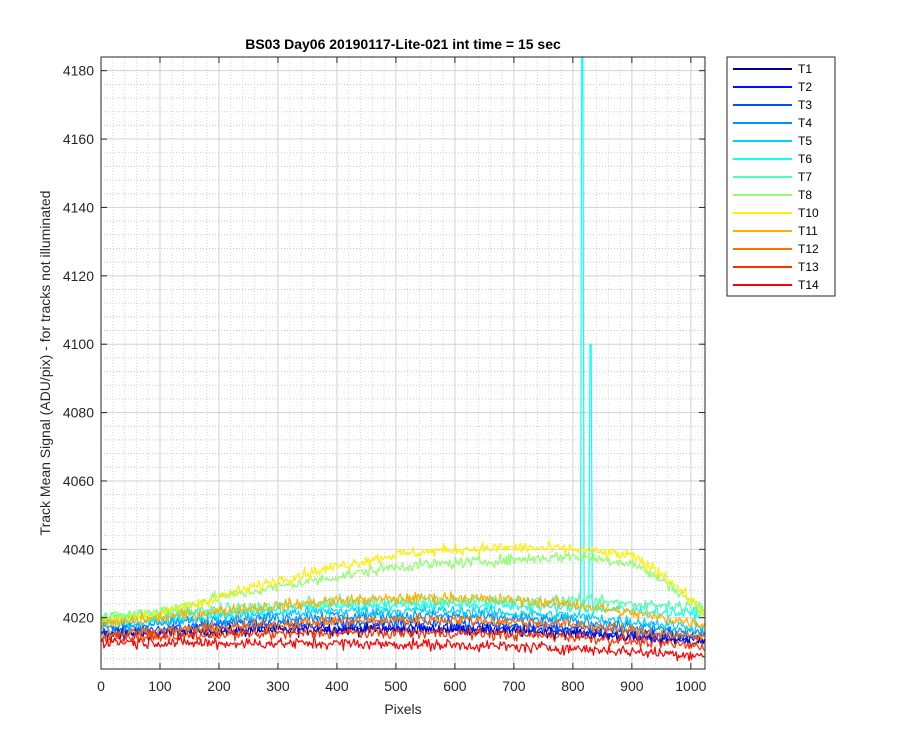 This screenshot has width=900, height=750. I want to click on legend-label-t14: T14, so click(808, 285).